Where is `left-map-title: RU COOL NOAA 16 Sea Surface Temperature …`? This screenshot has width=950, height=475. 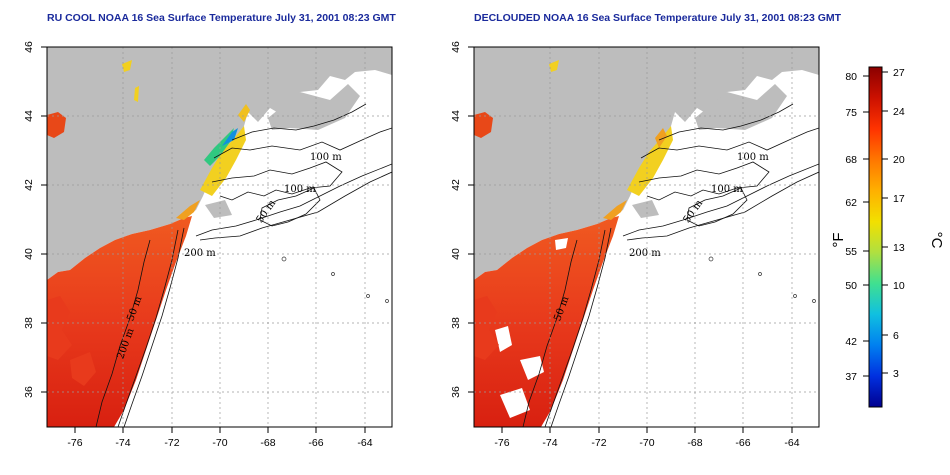
left-map-title: RU COOL NOAA 16 Sea Surface Temperature … is located at coordinates (221, 18).